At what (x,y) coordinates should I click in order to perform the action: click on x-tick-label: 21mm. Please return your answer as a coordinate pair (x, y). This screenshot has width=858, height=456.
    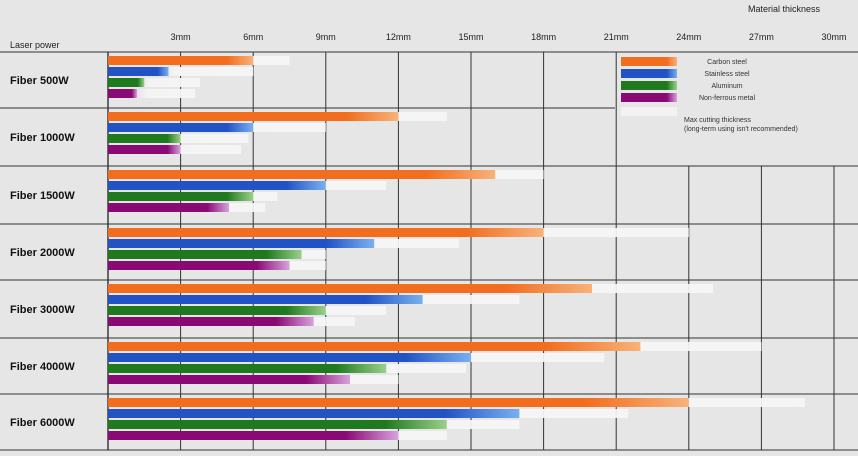
    Looking at the image, I should click on (616, 37).